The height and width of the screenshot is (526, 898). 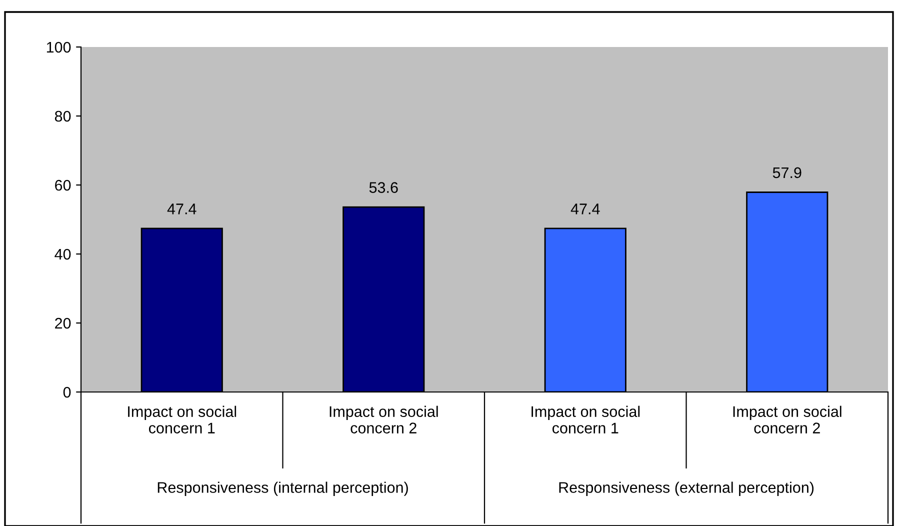 I want to click on y-tick-label: 0, so click(x=67, y=392).